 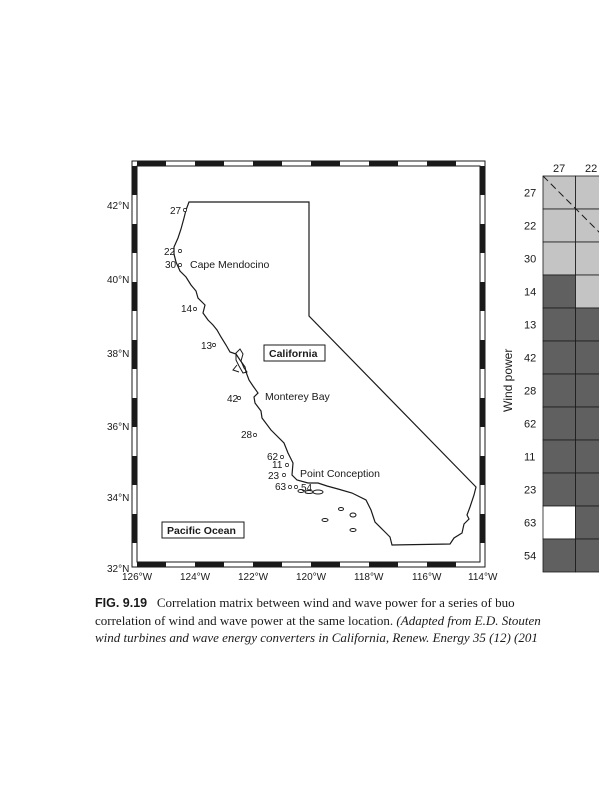 What do you see at coordinates (118, 498) in the screenshot?
I see `lat-label: 34°N` at bounding box center [118, 498].